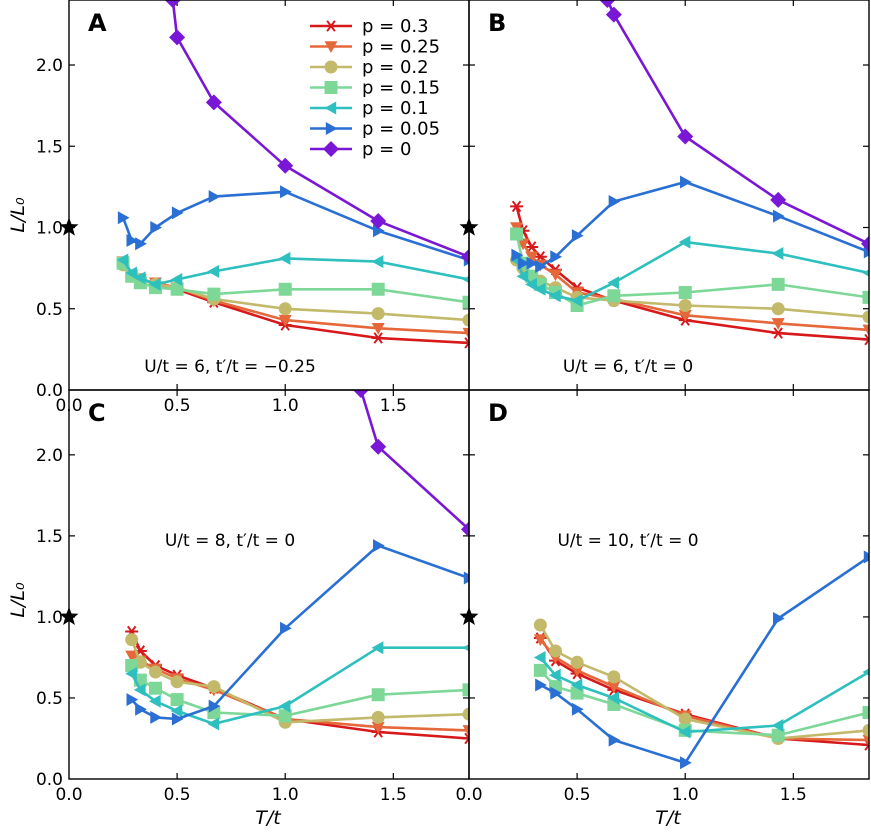 This screenshot has height=832, width=871. What do you see at coordinates (331, 67) in the screenshot?
I see `legend-marker` at bounding box center [331, 67].